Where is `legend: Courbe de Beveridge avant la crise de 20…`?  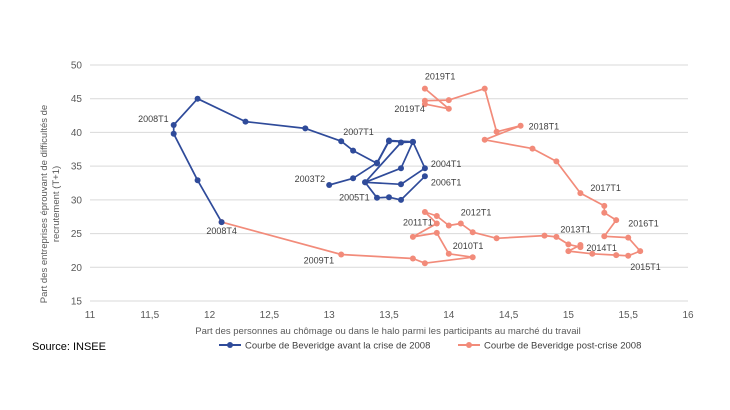
legend: Courbe de Beveridge avant la crise de 20… is located at coordinates (430, 346).